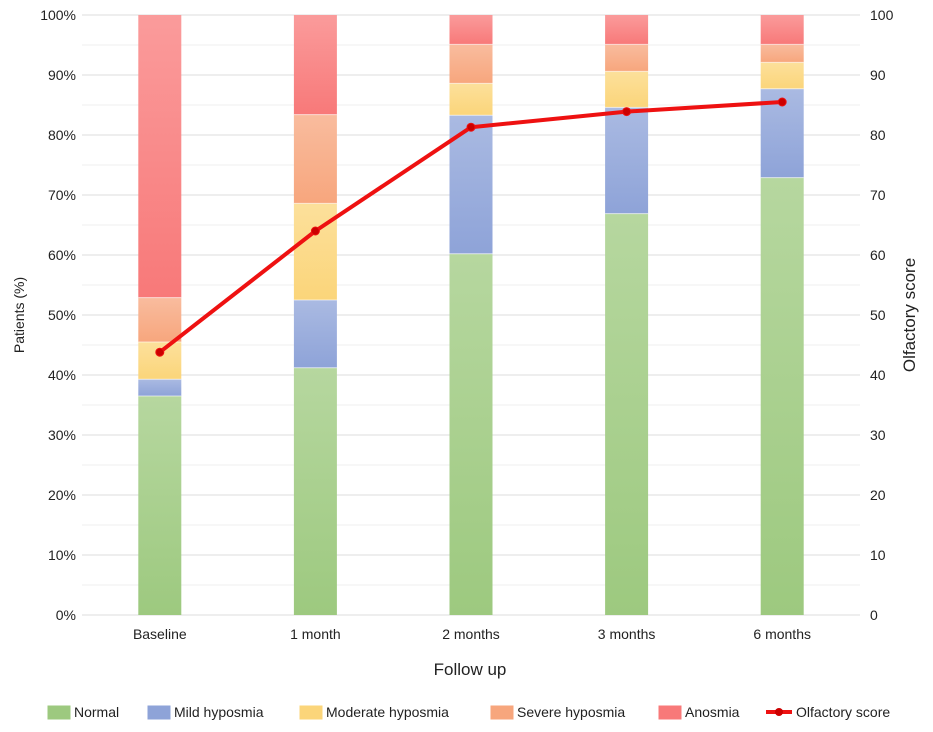 The width and height of the screenshot is (933, 732). I want to click on bar-normal-6-months, so click(782, 396).